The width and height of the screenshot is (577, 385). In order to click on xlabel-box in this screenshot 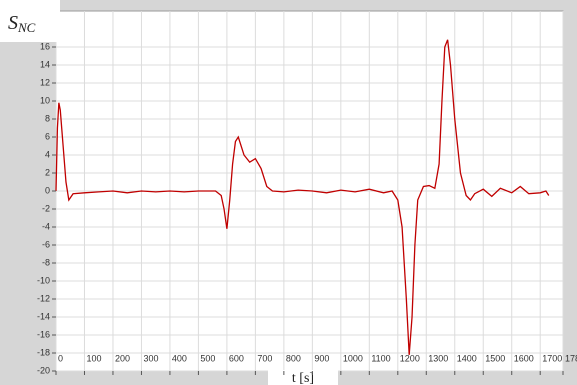, I will do `click(303, 377)`.